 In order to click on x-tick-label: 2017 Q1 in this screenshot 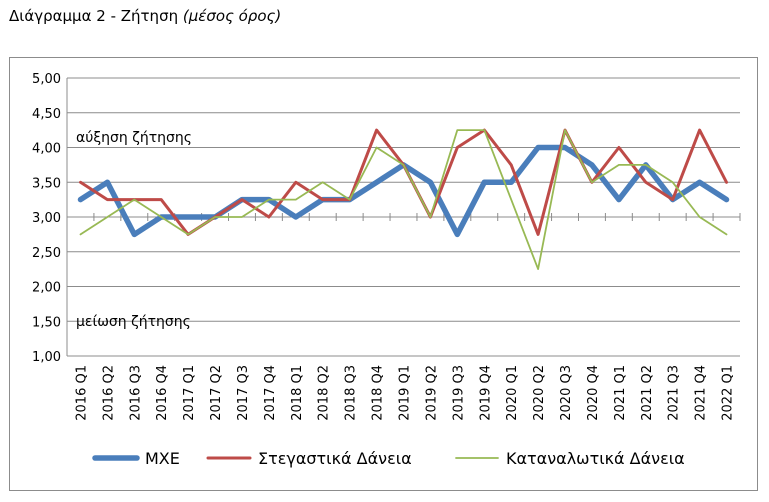, I will do `click(189, 393)`.